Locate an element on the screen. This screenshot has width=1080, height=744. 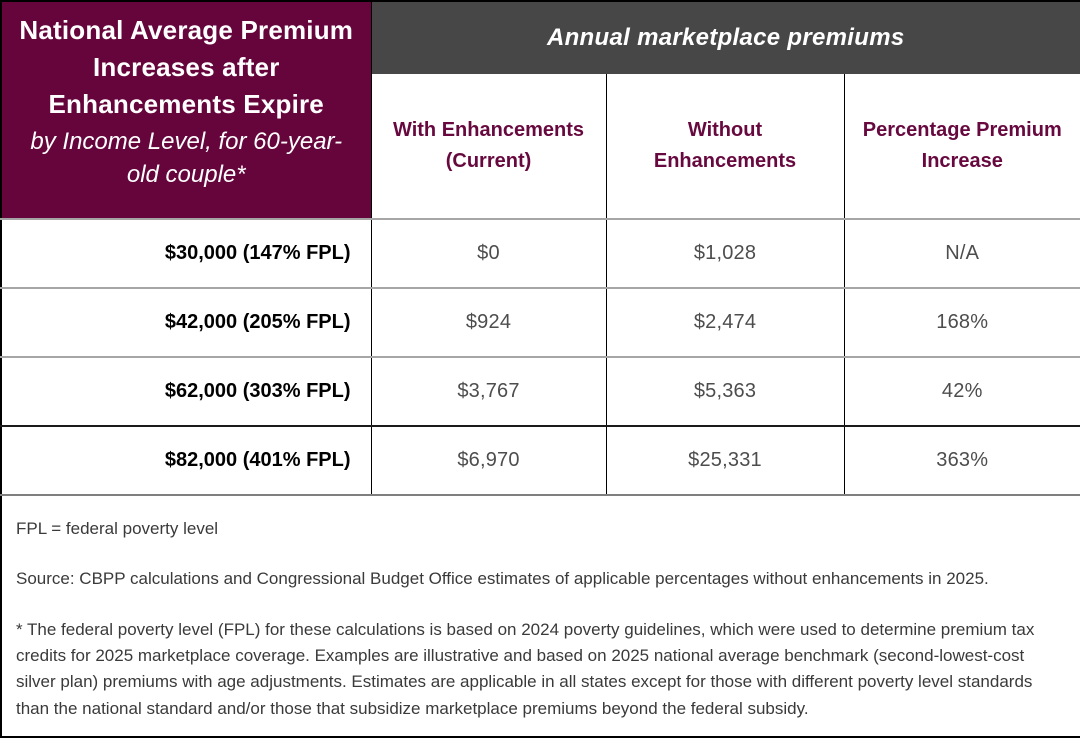
table-row: $62,000 (303% FPL) $3,767 $5,363 42% is located at coordinates (540, 392).